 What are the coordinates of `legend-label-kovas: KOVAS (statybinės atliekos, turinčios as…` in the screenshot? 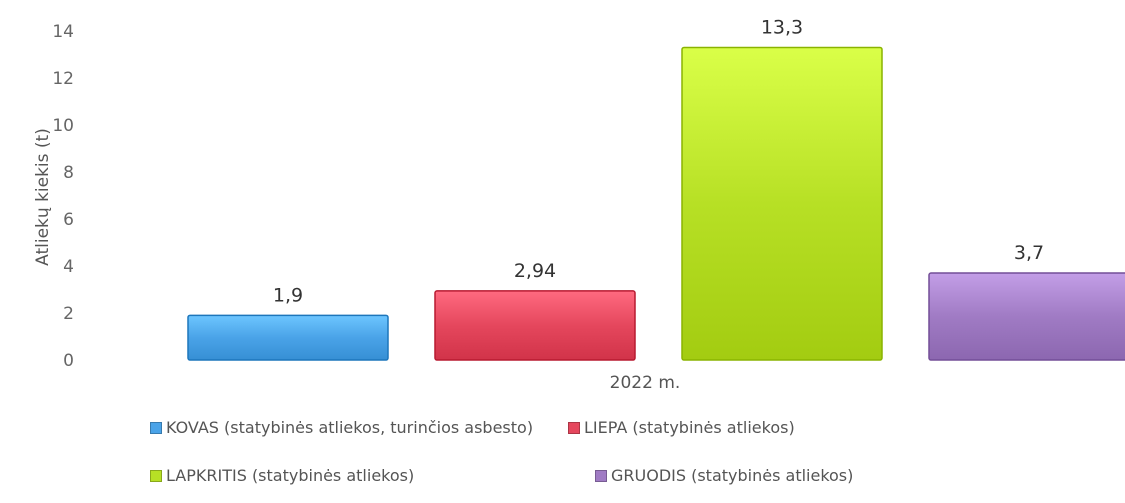 It's located at (350, 427).